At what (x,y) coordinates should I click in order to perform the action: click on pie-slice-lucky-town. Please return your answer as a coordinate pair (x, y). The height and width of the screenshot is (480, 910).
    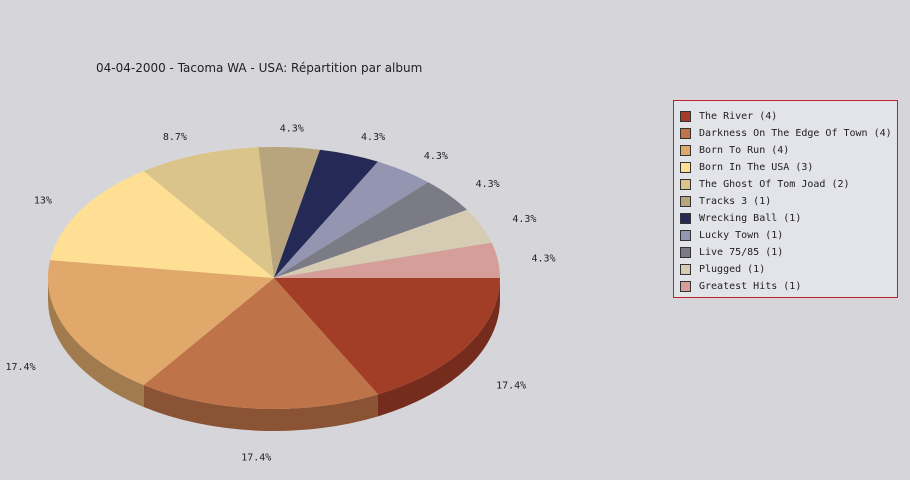
    Looking at the image, I should click on (351, 219).